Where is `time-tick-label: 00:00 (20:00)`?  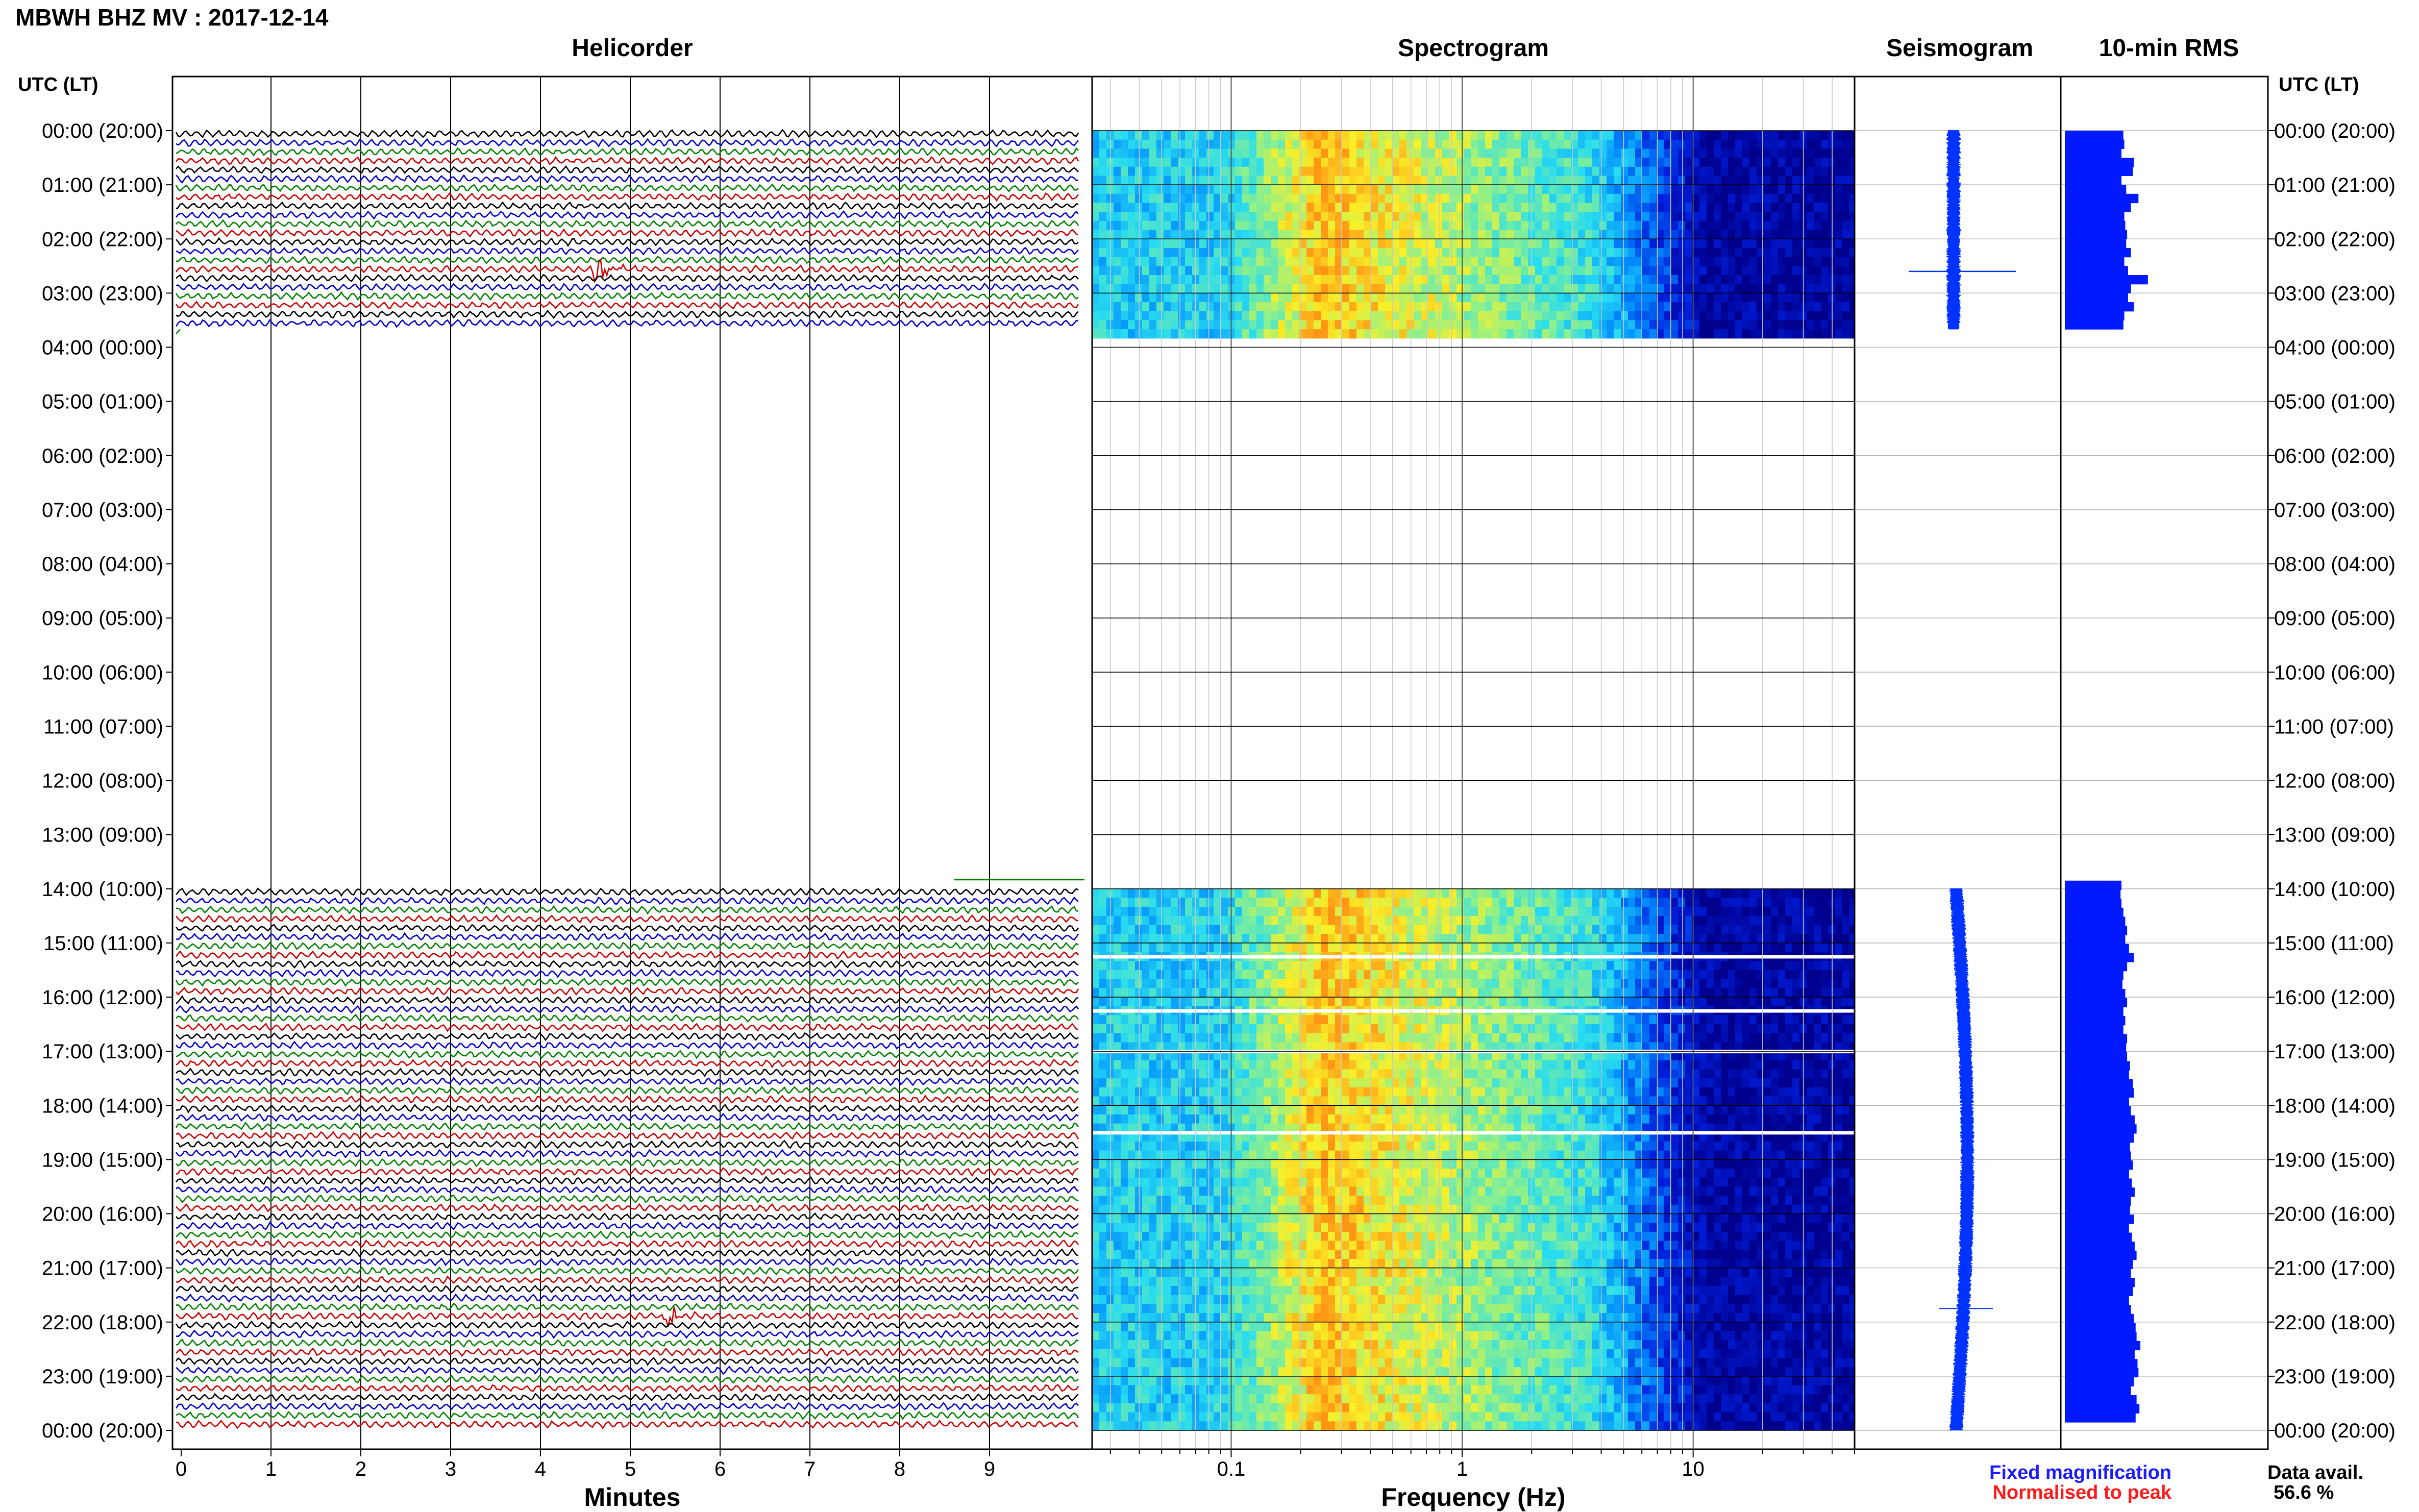 time-tick-label: 00:00 (20:00) is located at coordinates (102, 131).